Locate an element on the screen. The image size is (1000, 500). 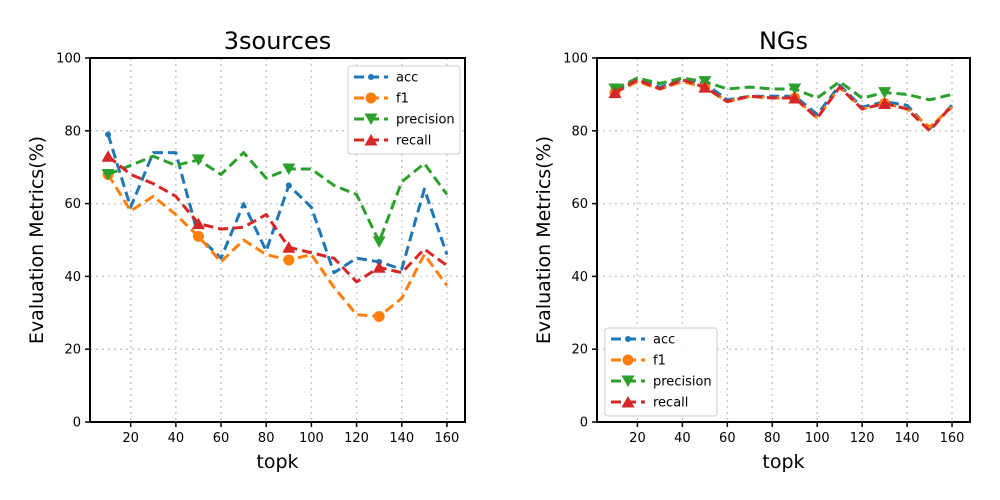
series-f1 is located at coordinates (275, 245).